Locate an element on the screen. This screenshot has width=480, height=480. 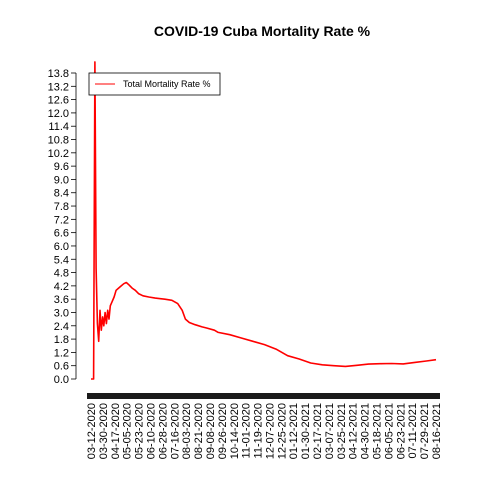
y-tick-label: 13.8 is located at coordinates (58, 74).